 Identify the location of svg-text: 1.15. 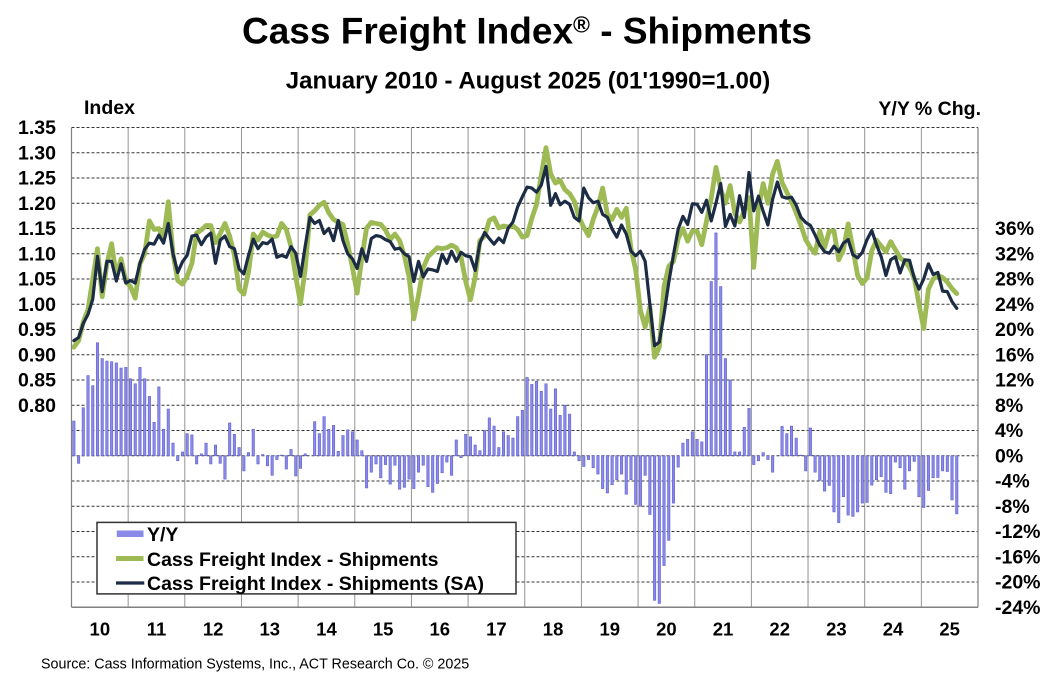
(37, 229).